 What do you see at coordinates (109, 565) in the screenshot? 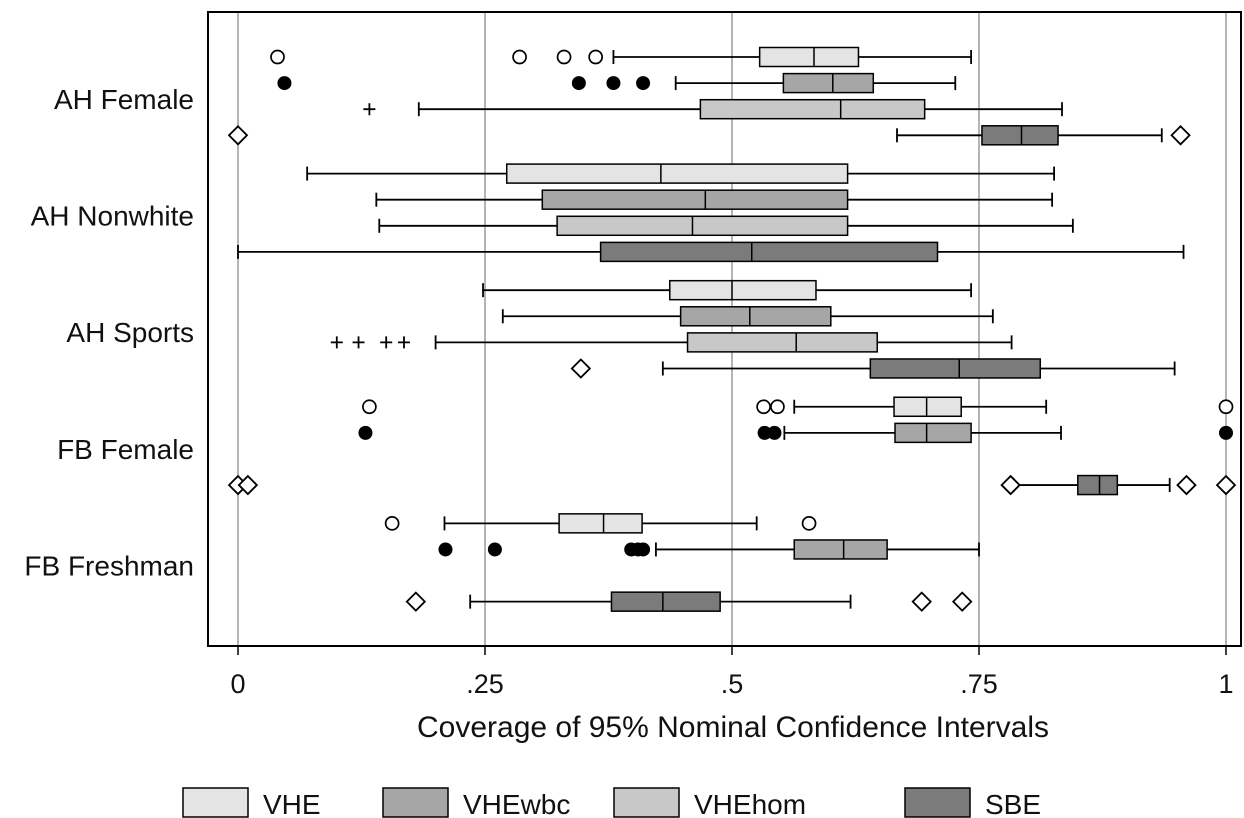
I see `category-label: FB Freshman` at bounding box center [109, 565].